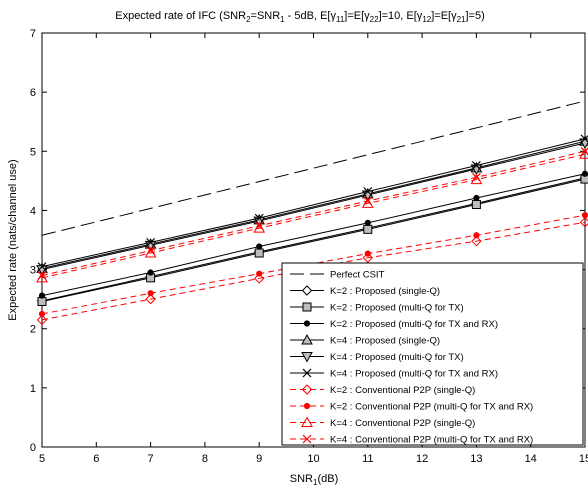 The width and height of the screenshot is (588, 488). Describe the element at coordinates (96, 459) in the screenshot. I see `x-tick-label: 6` at that location.